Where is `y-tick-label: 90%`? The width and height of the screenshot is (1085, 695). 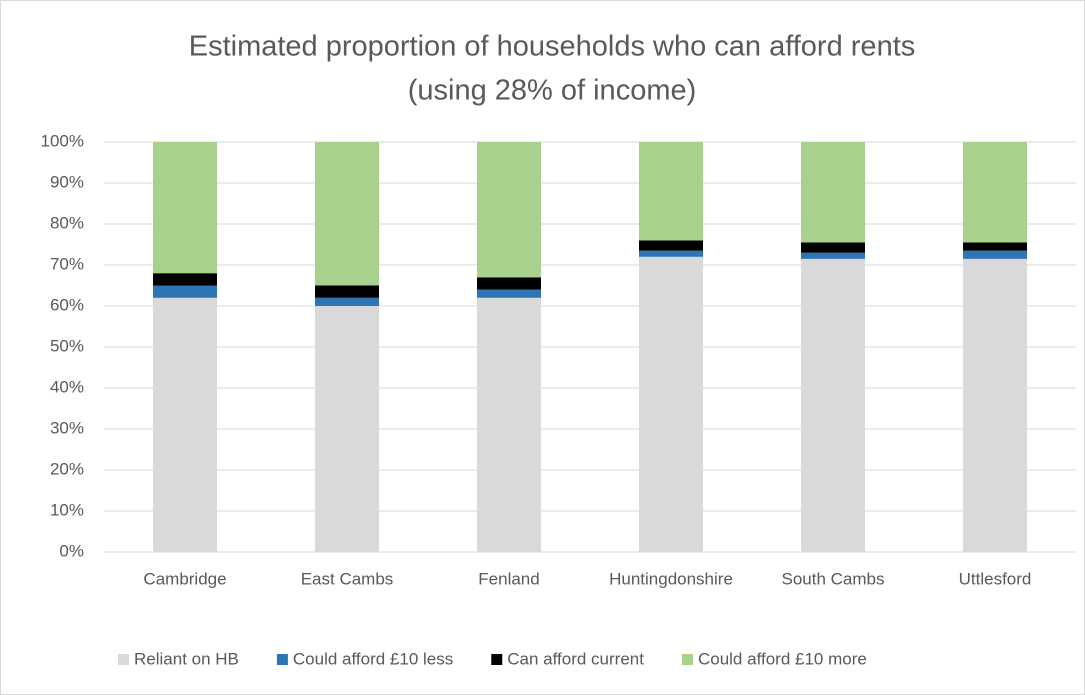
y-tick-label: 90% is located at coordinates (67, 181).